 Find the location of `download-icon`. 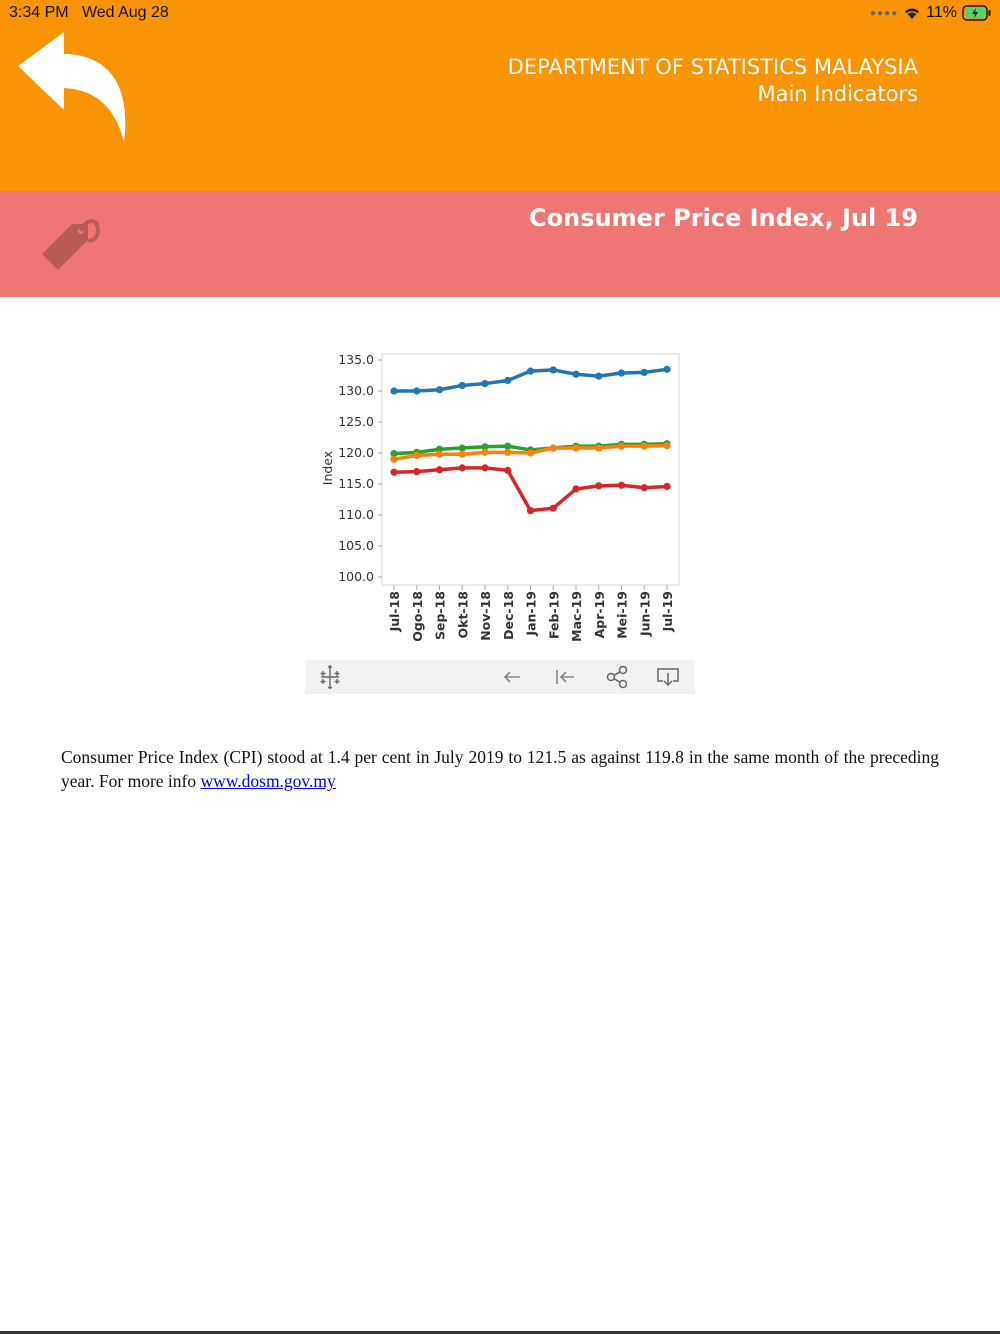

download-icon is located at coordinates (668, 677).